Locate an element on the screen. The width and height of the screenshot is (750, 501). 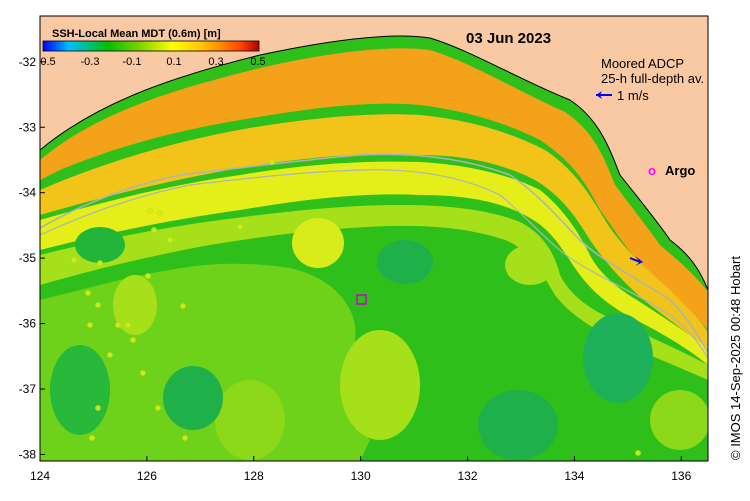
lon-tick-label: 136 is located at coordinates (681, 476).